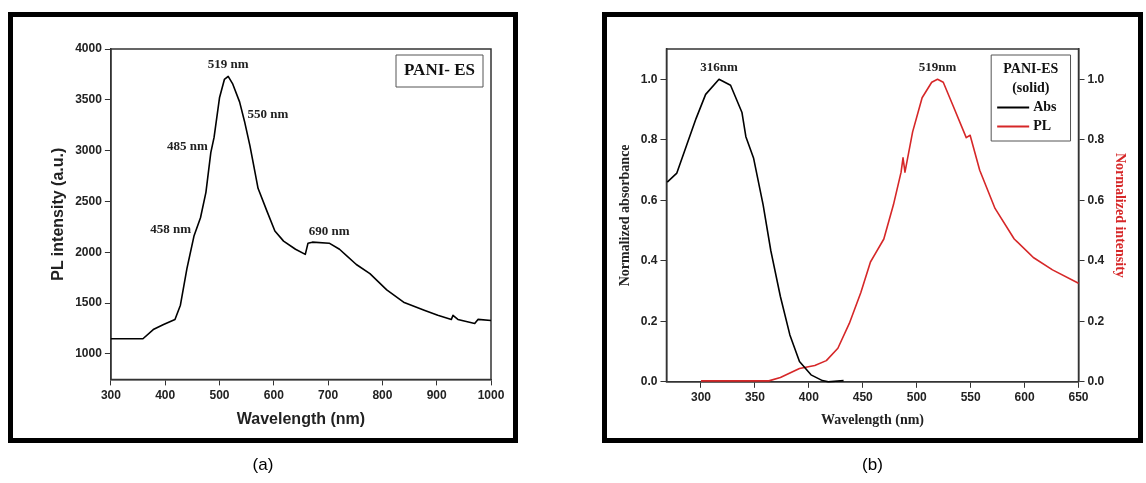 Image resolution: width=1146 pixels, height=483 pixels. Describe the element at coordinates (1096, 139) in the screenshot. I see `y2-tick-label: 0.8` at that location.